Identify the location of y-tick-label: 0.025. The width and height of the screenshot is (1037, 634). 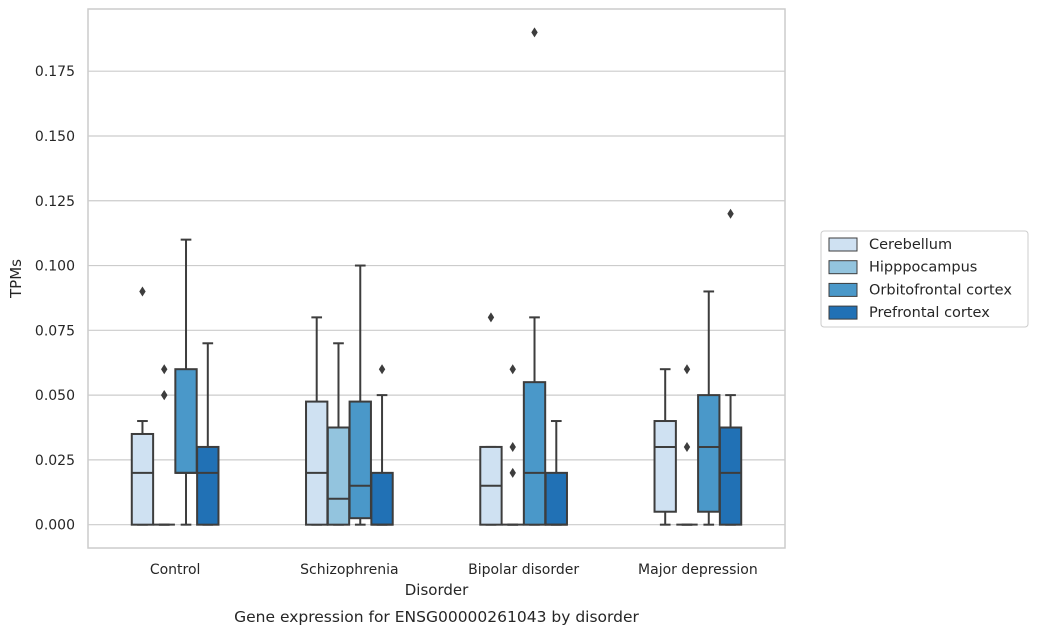
(55, 461).